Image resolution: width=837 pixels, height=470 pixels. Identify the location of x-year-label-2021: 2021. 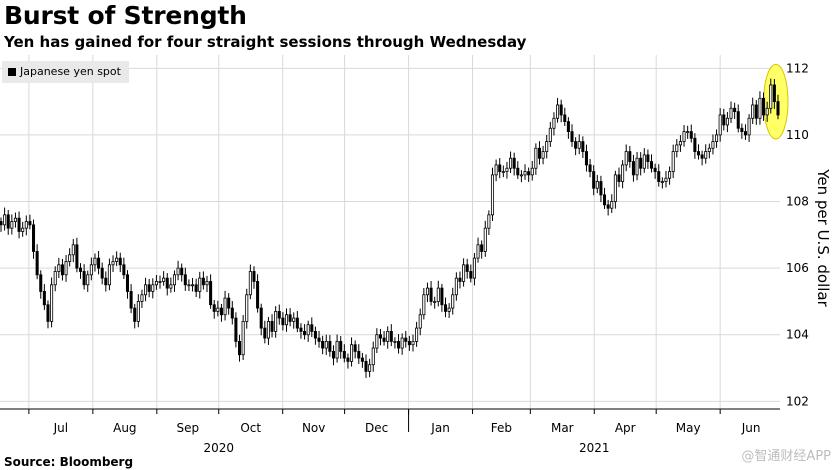
(594, 448).